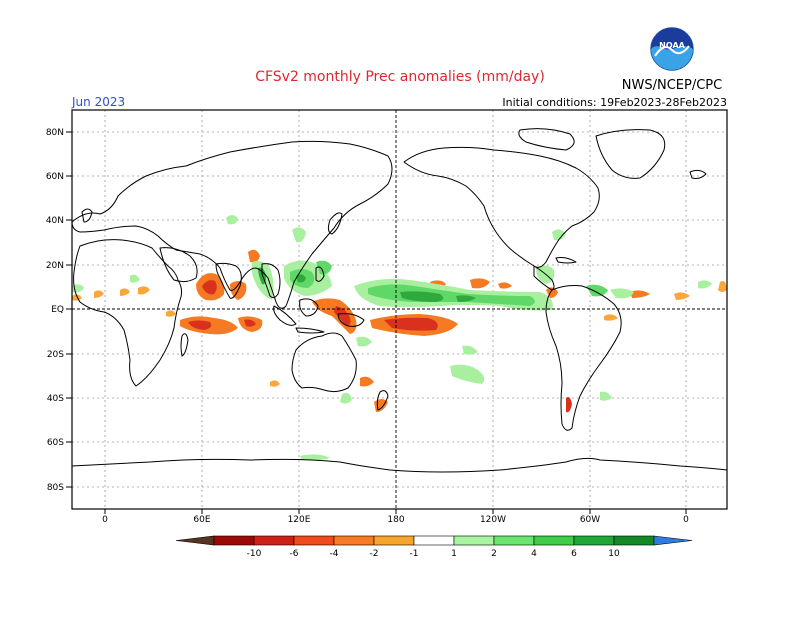 The width and height of the screenshot is (800, 618). What do you see at coordinates (705, 284) in the screenshot?
I see `wet-anomaly-n-atlantic` at bounding box center [705, 284].